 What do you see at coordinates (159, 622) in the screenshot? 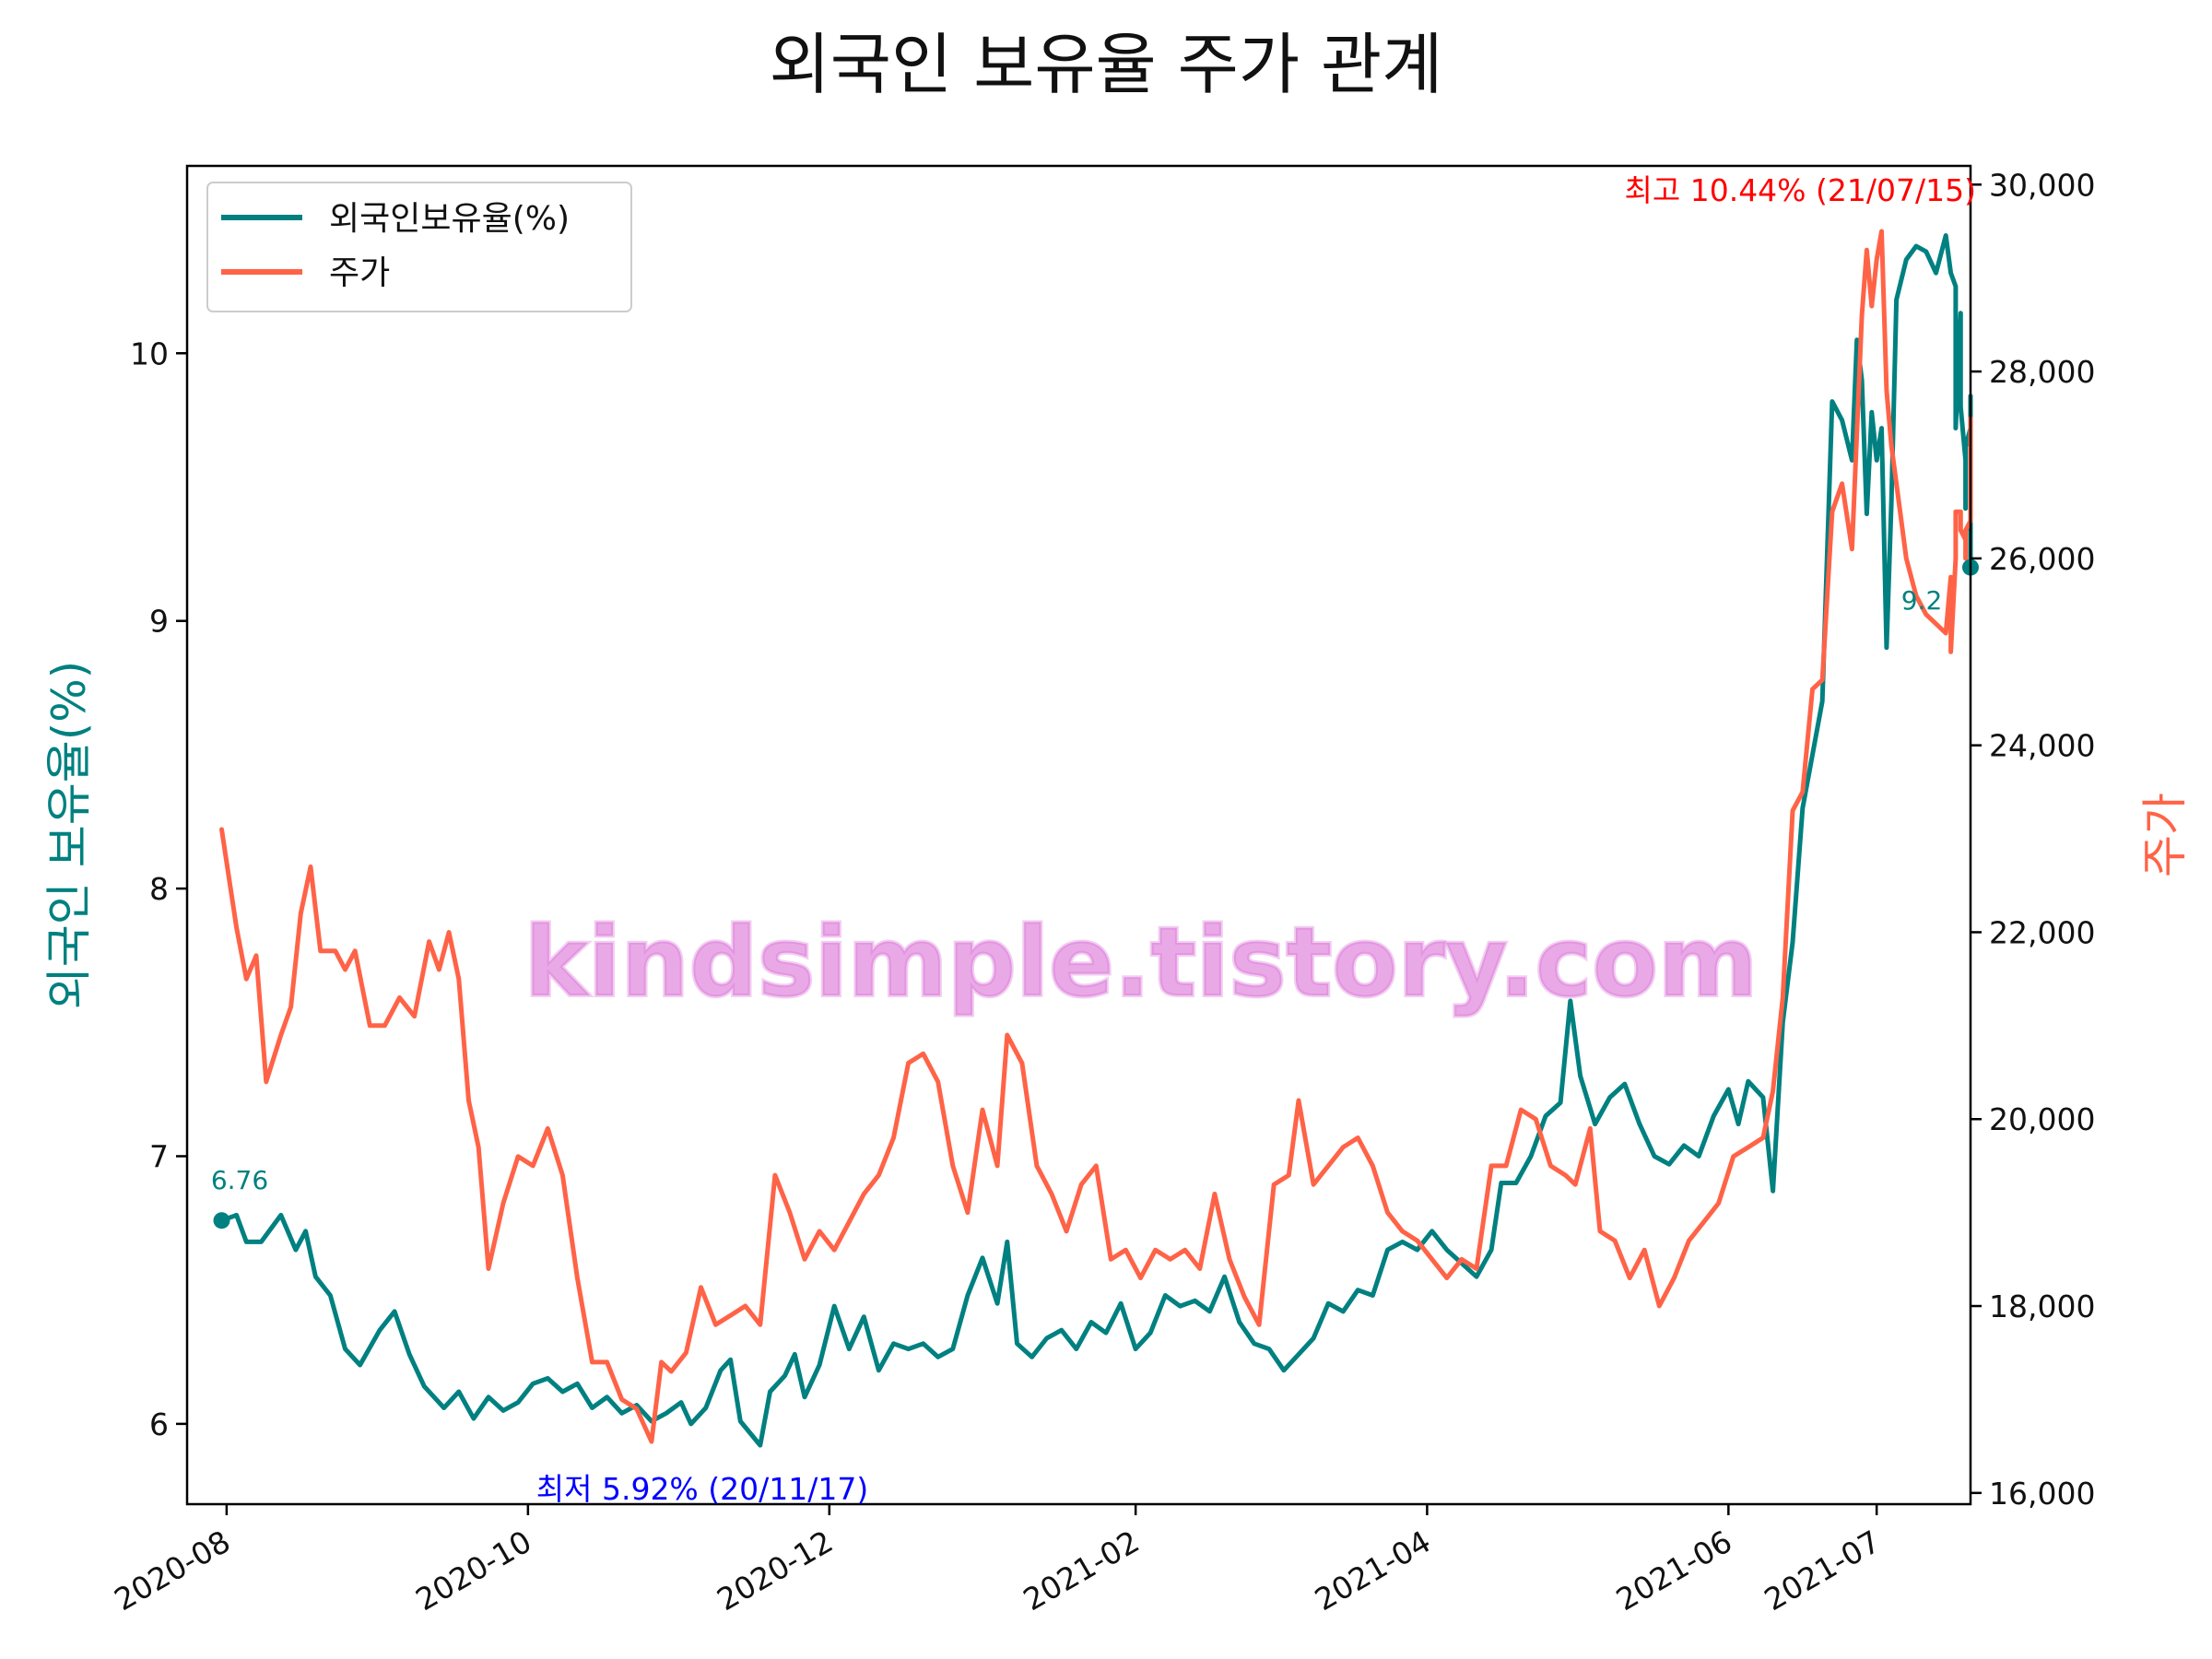
I see `y-left-tick-label: 9` at bounding box center [159, 622].